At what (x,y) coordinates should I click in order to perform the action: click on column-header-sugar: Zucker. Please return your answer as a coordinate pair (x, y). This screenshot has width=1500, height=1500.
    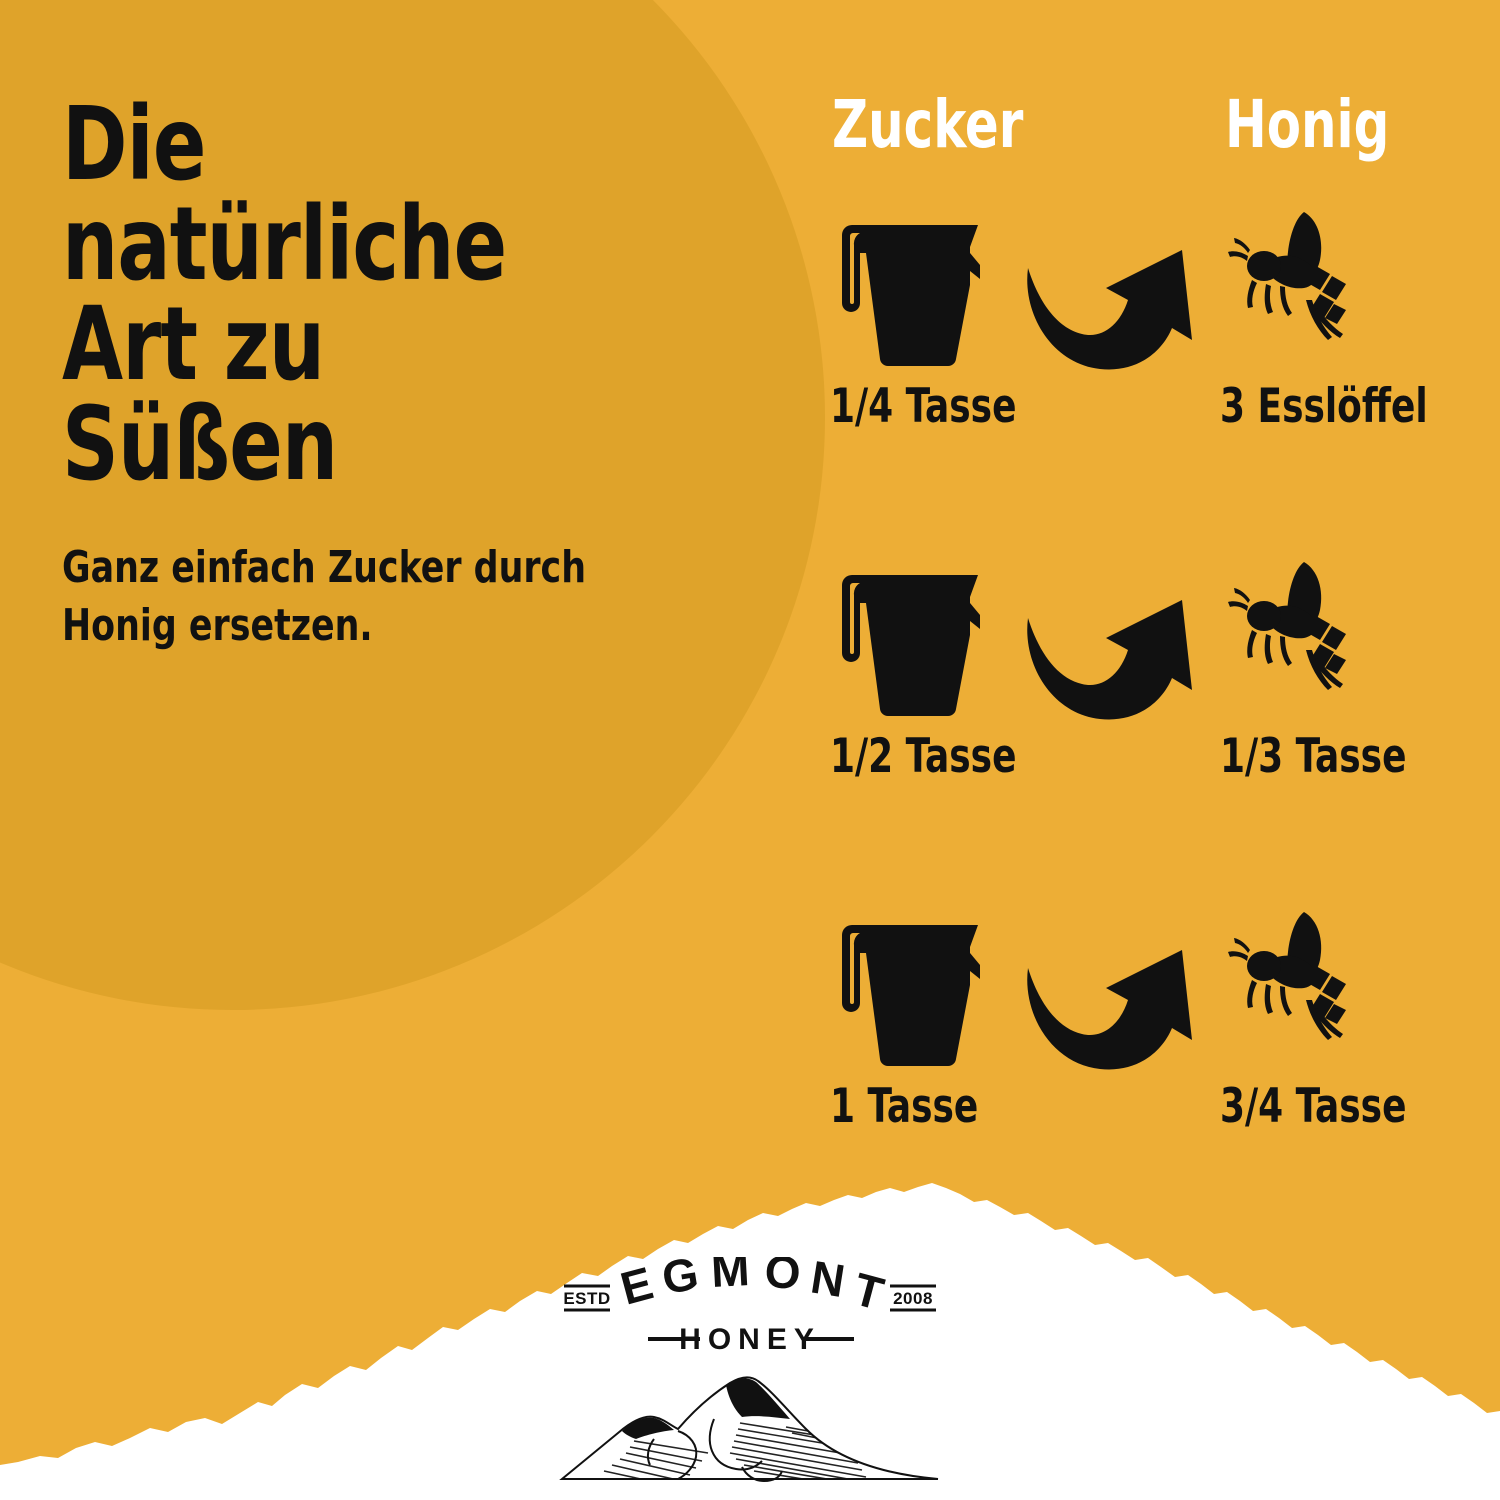
    Looking at the image, I should click on (928, 124).